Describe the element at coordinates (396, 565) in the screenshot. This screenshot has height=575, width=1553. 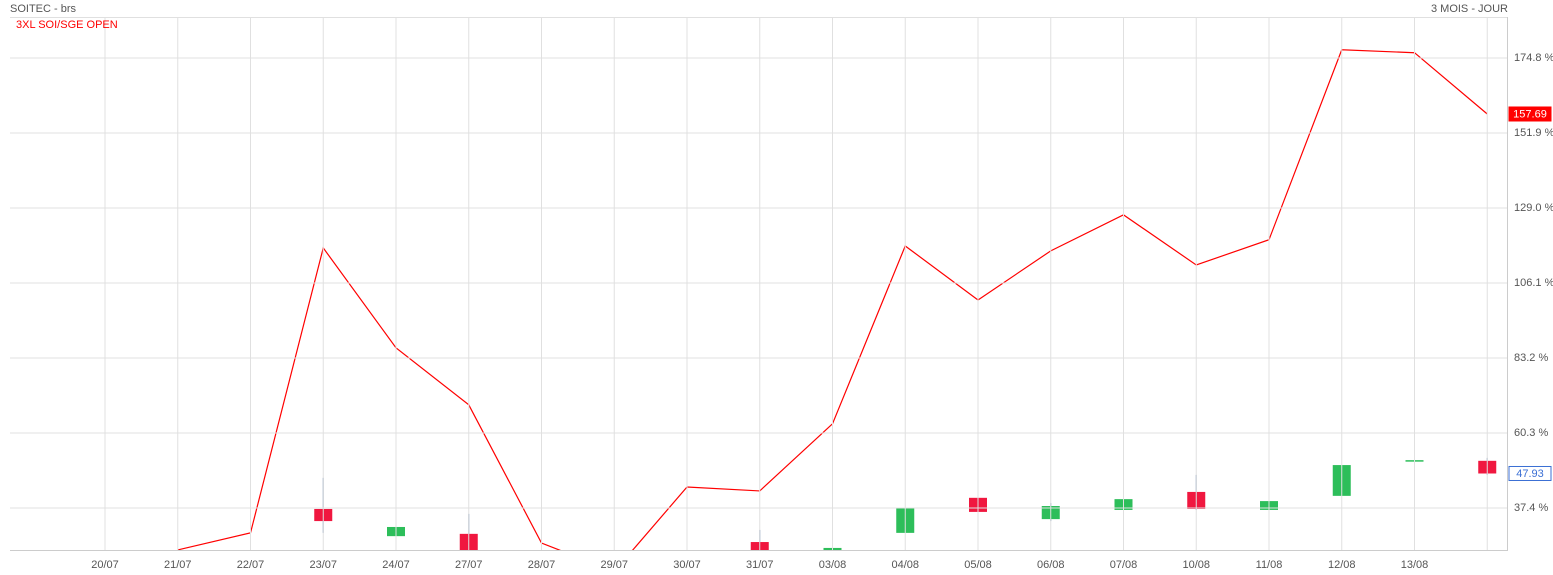
I see `x-tick-label: 24/07` at that location.